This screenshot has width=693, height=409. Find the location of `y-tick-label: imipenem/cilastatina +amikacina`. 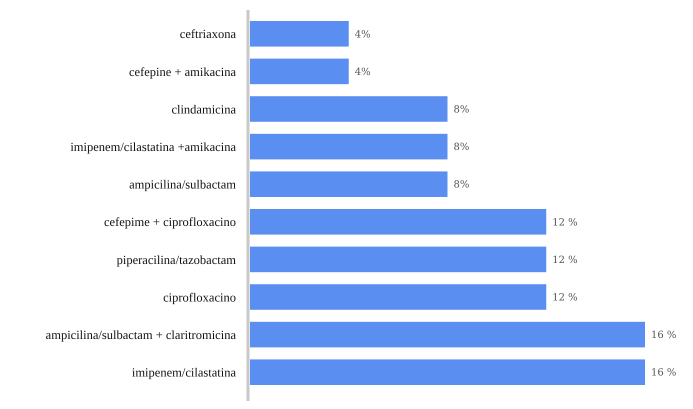

y-tick-label: imipenem/cilastatina +amikacina is located at coordinates (153, 147).